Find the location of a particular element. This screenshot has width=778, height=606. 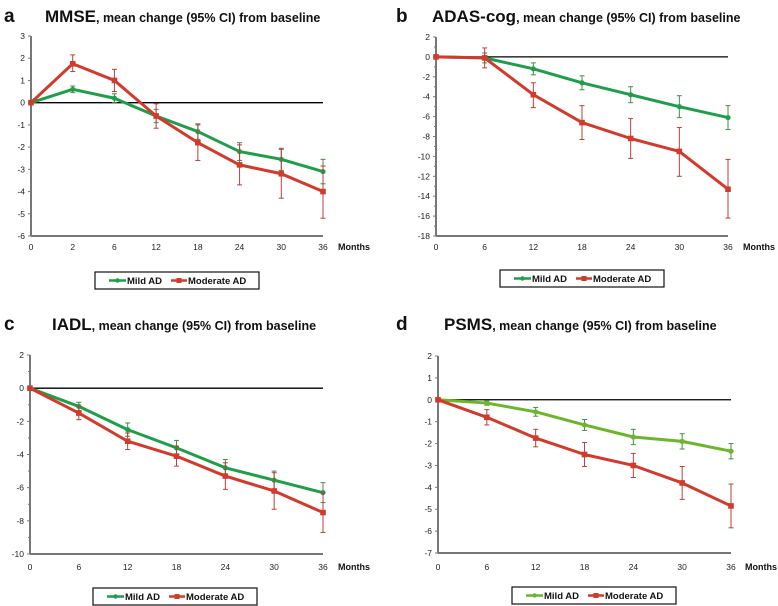

legend-label-mild: Mild AD is located at coordinates (144, 281).